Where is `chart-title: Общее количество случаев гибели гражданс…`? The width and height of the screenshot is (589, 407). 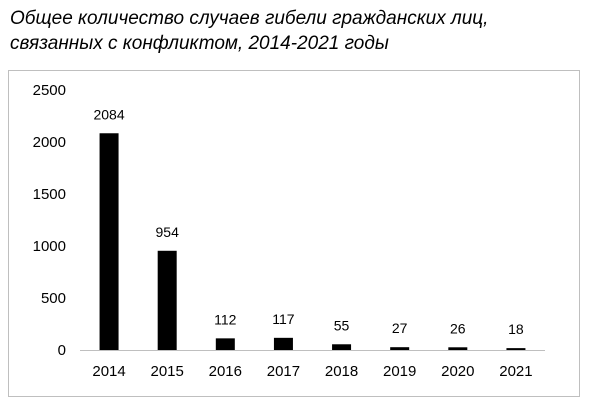 chart-title: Общее количество случаев гибели гражданс… is located at coordinates (249, 31).